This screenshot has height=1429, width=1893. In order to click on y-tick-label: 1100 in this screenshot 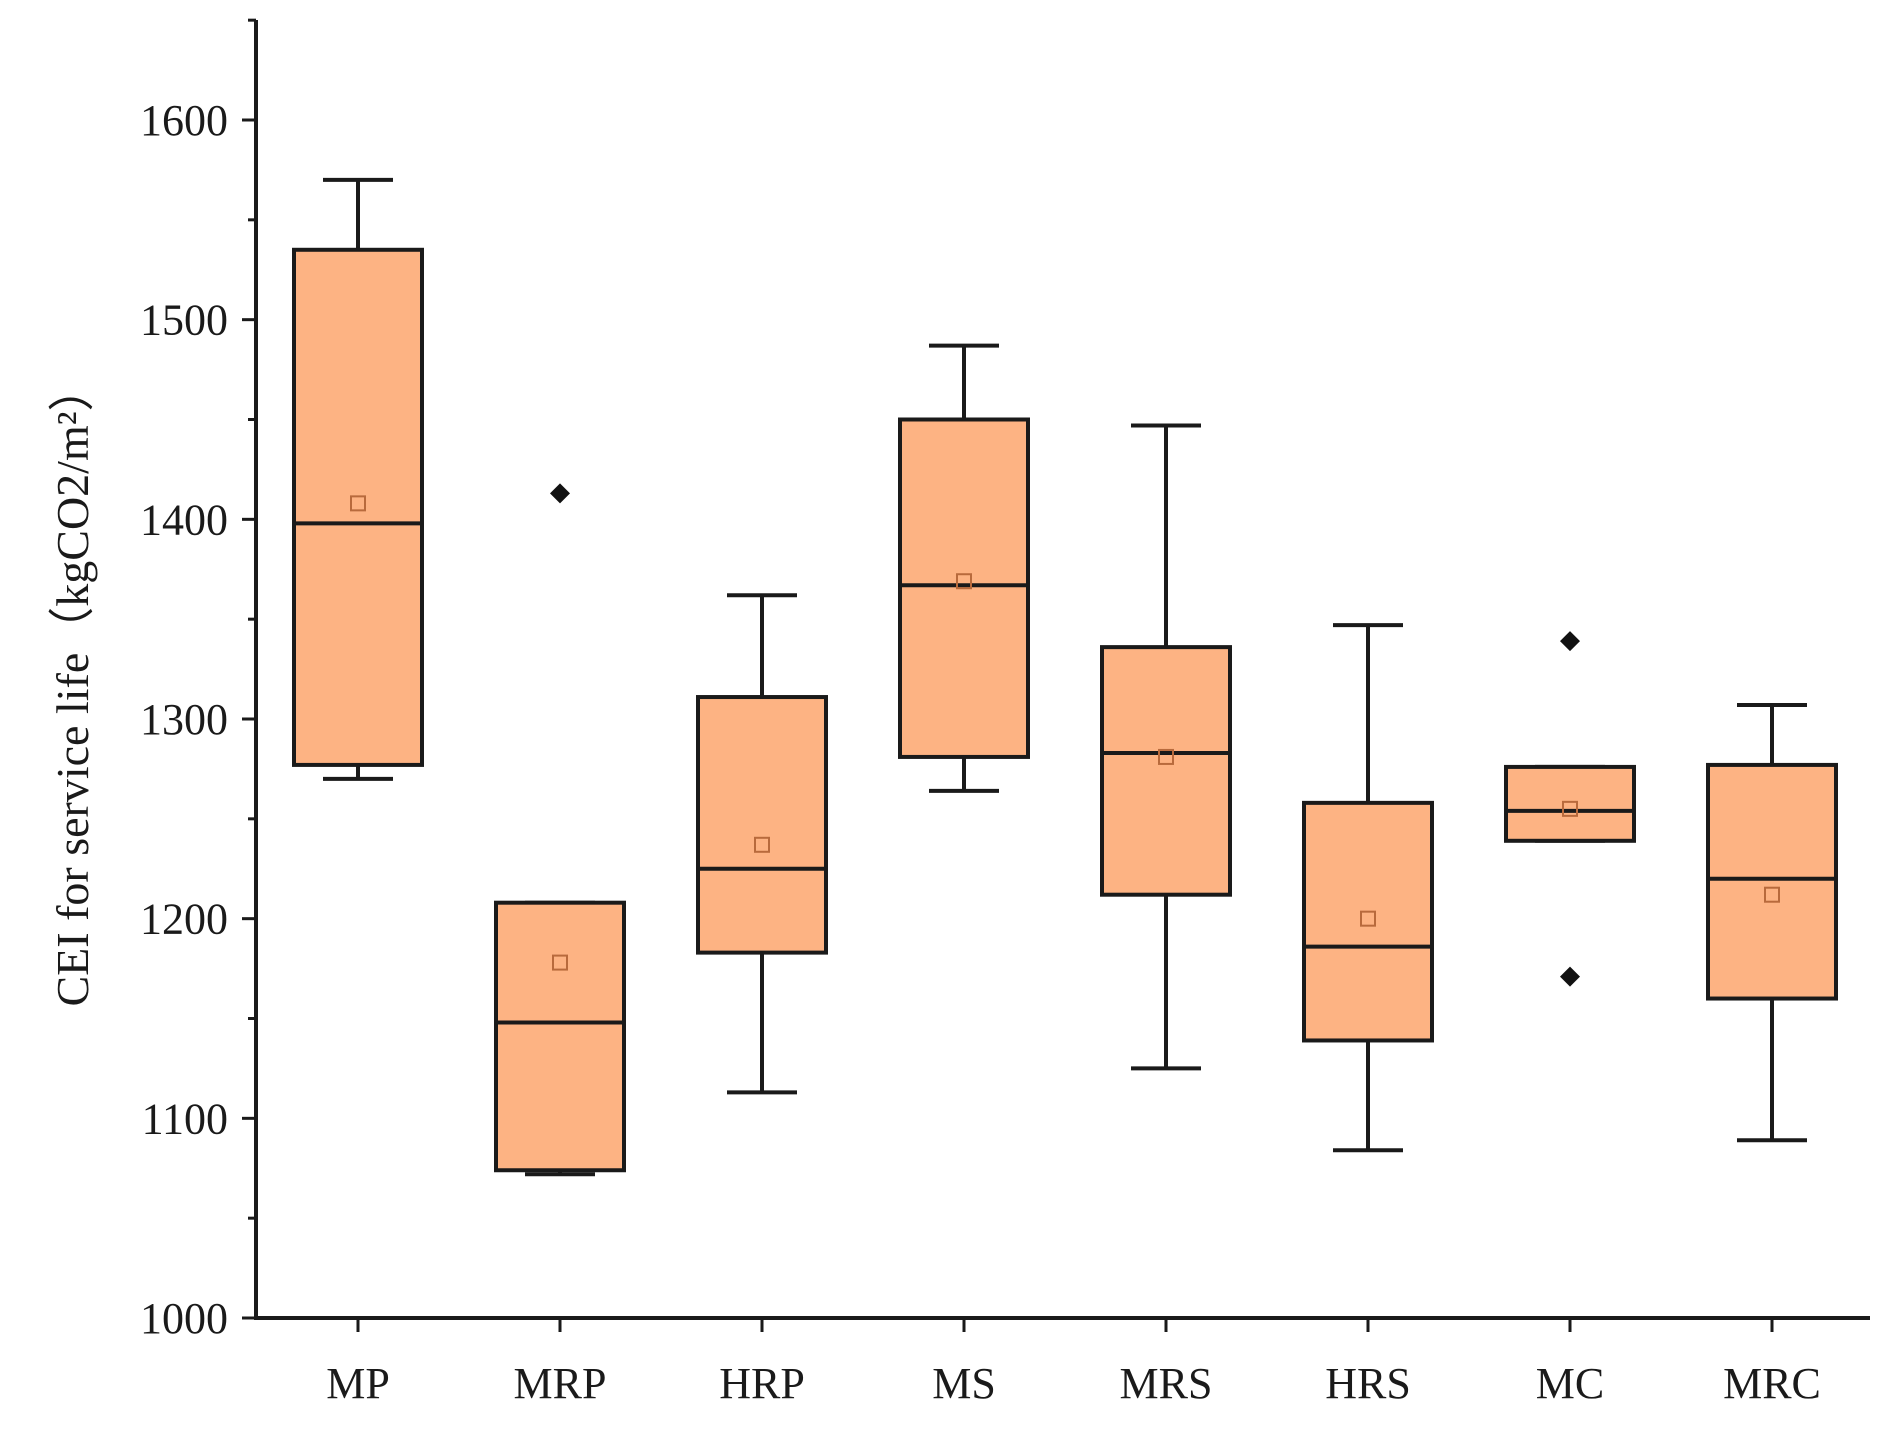, I will do `click(185, 1118)`.